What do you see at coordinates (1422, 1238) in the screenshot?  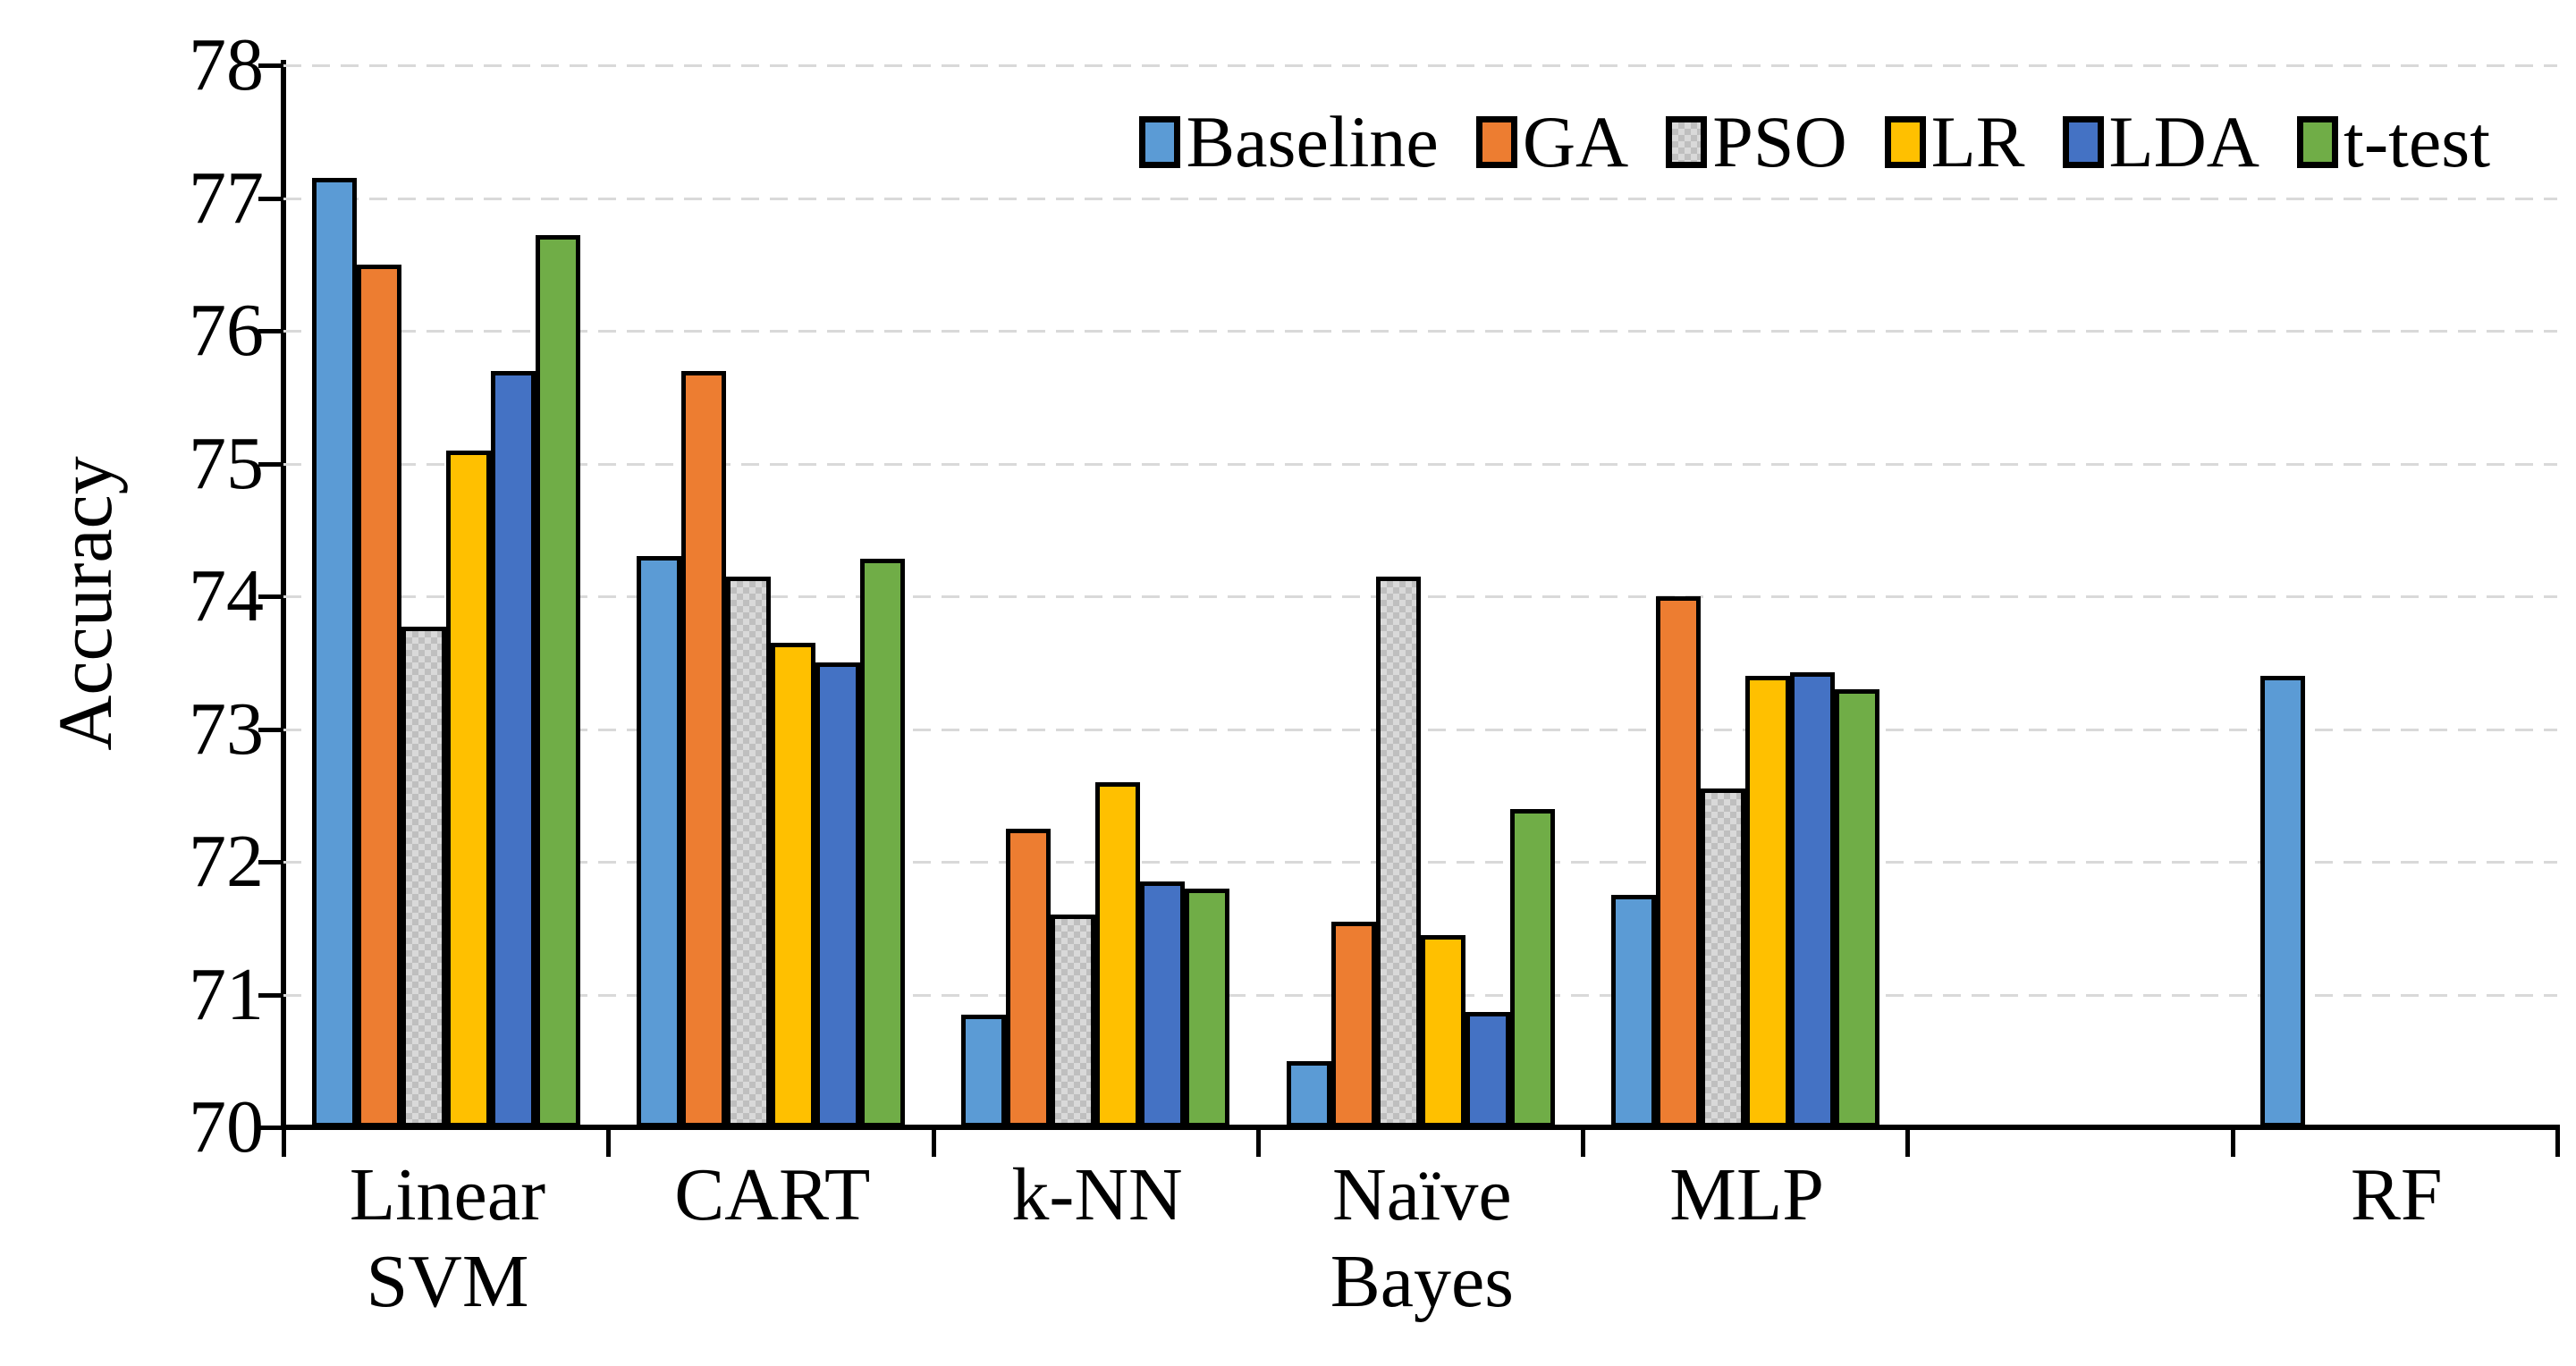 I see `x-category-label: Naïve Bayes` at bounding box center [1422, 1238].